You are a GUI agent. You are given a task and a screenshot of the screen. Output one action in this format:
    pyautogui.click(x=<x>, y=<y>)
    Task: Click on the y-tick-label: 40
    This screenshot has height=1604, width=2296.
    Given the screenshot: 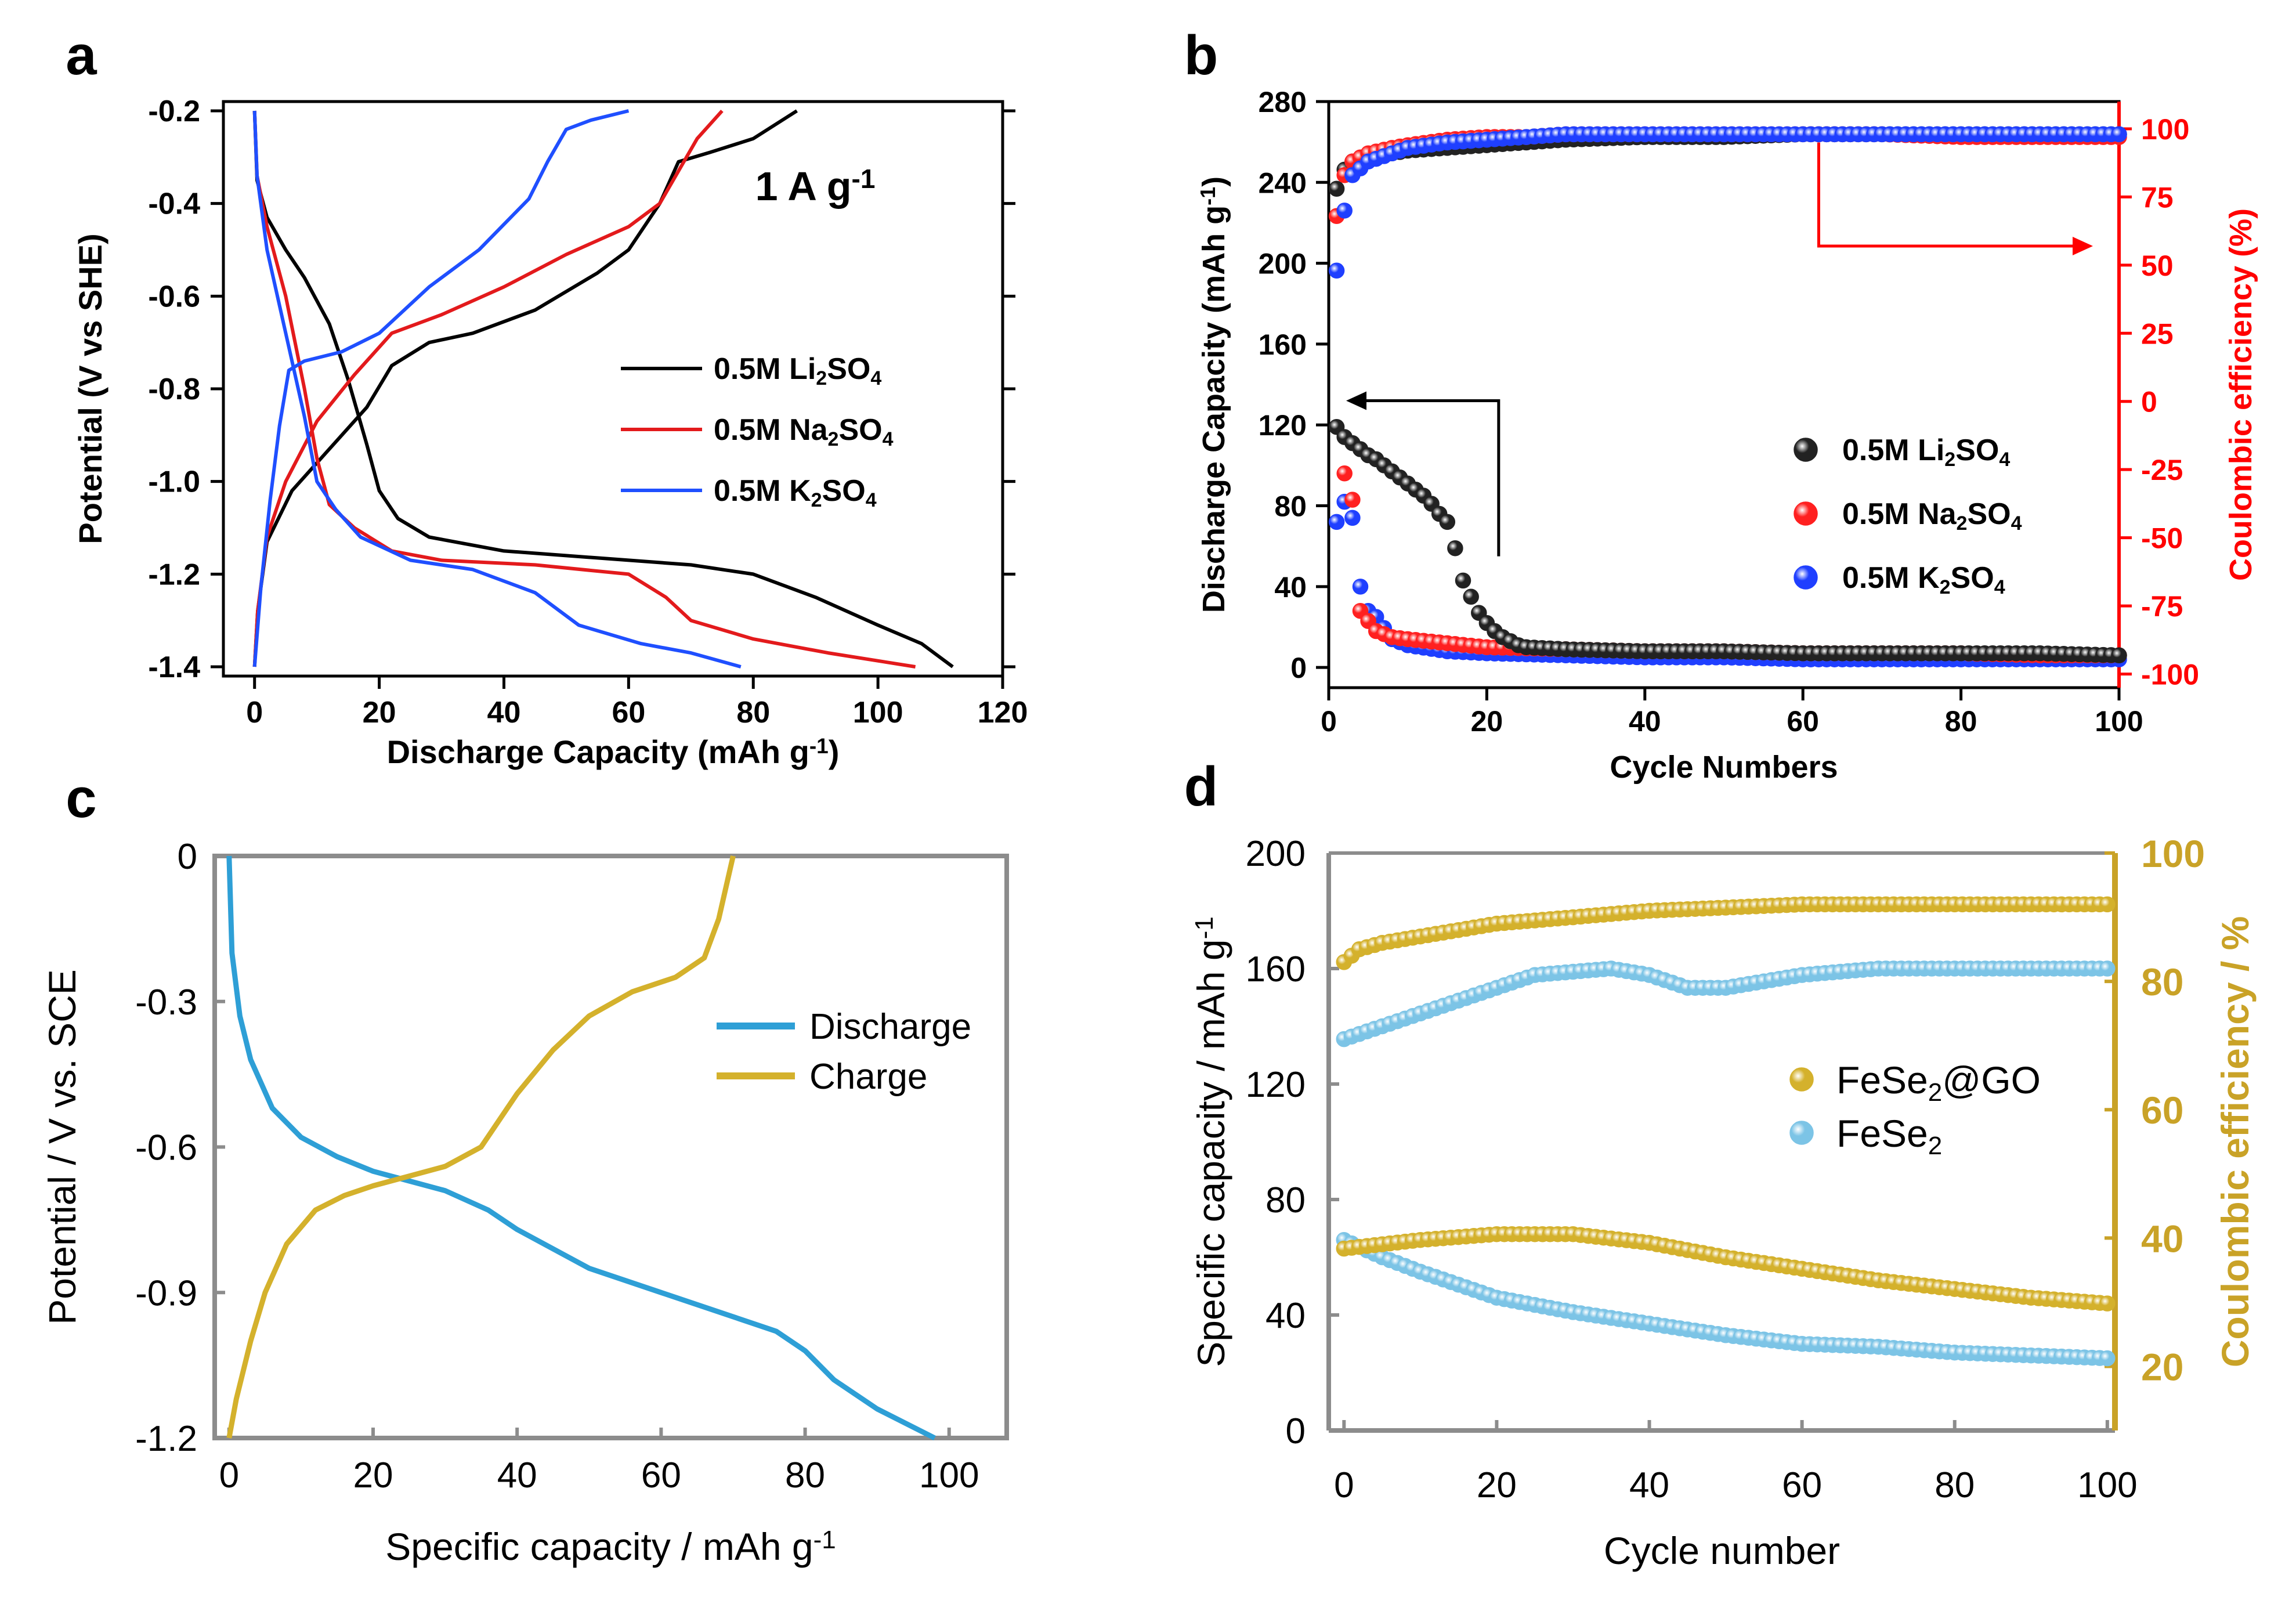 What is the action you would take?
    pyautogui.click(x=1285, y=1316)
    